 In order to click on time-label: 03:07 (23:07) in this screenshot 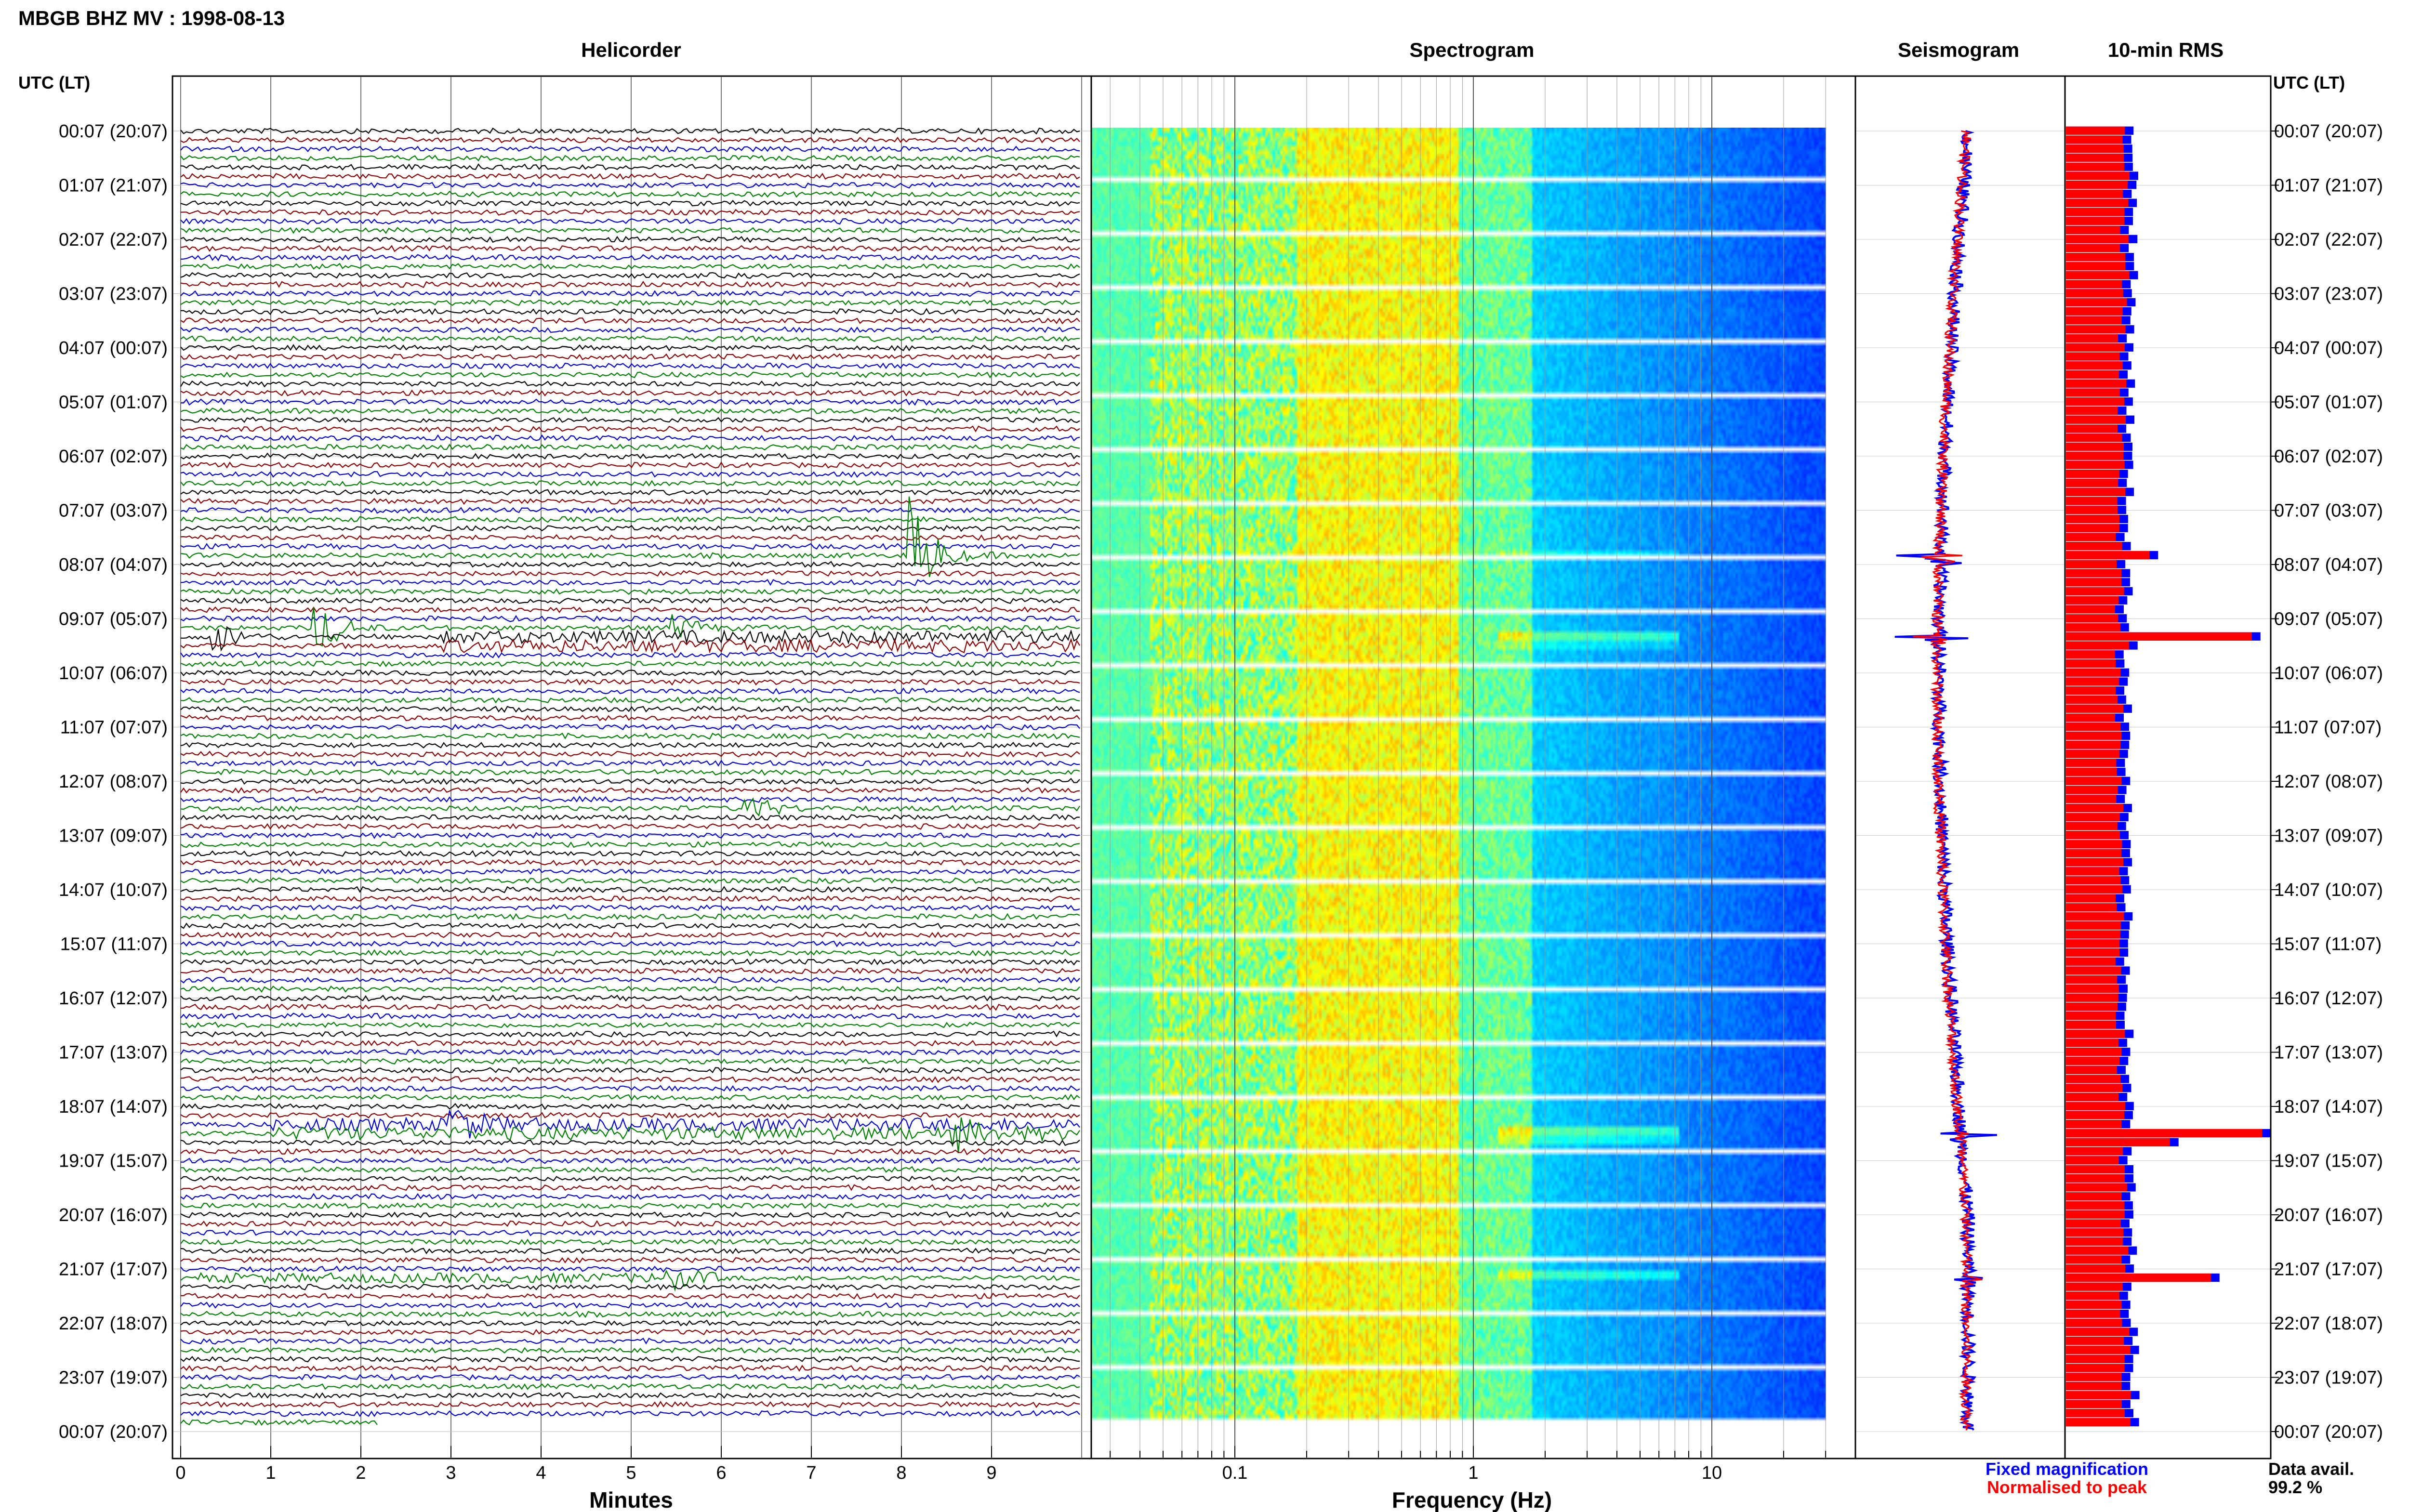, I will do `click(113, 294)`.